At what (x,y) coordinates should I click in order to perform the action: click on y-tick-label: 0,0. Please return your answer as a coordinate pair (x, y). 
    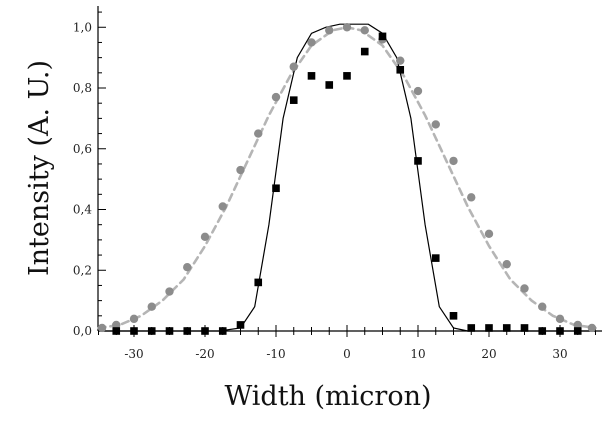
    Looking at the image, I should click on (82, 331).